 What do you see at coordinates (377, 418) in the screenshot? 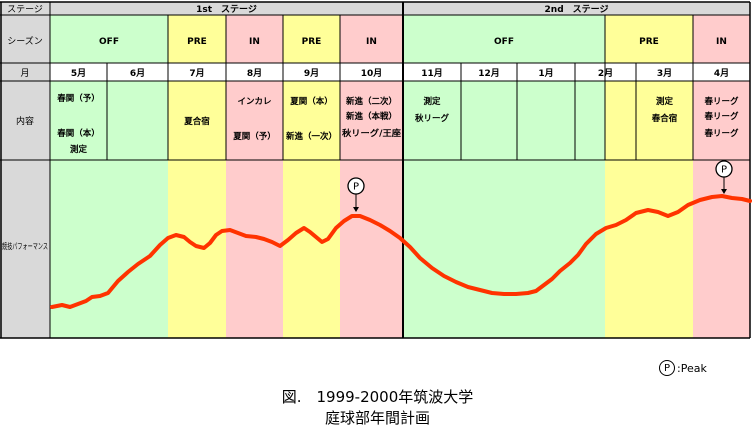
I see `caption-line-2: 庭球部年間計画` at bounding box center [377, 418].